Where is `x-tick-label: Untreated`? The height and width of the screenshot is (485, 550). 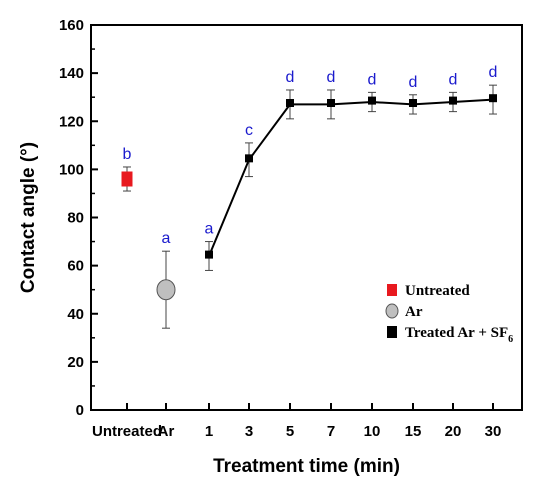 x-tick-label: Untreated is located at coordinates (127, 431).